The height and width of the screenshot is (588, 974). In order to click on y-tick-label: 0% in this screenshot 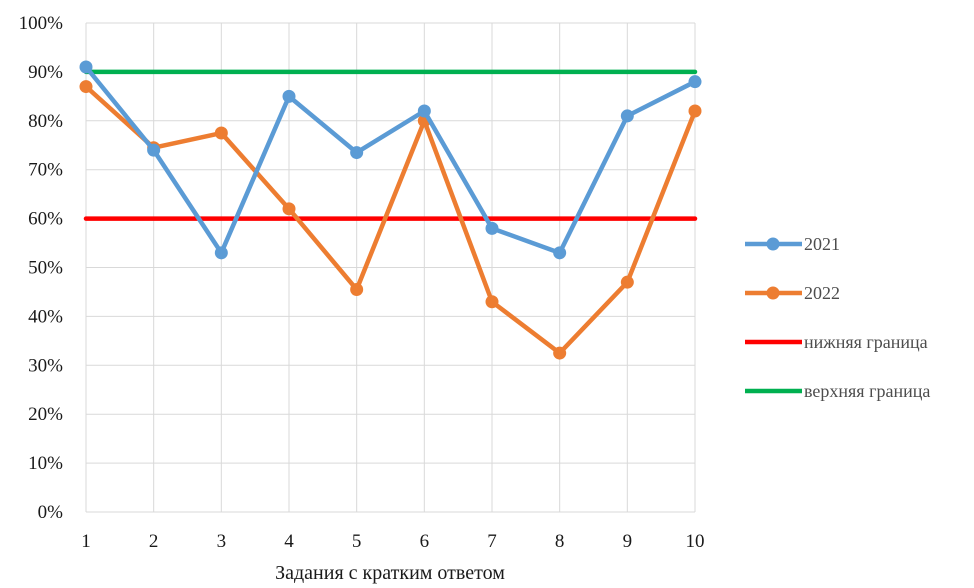, I will do `click(51, 512)`.